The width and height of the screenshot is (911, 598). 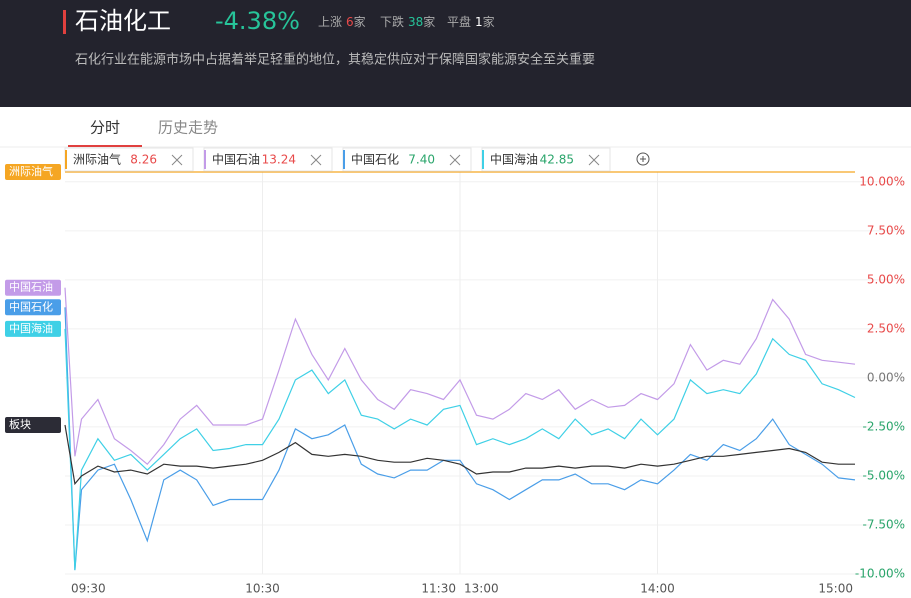 I want to click on y-tick-label: 2.50%, so click(x=886, y=328).